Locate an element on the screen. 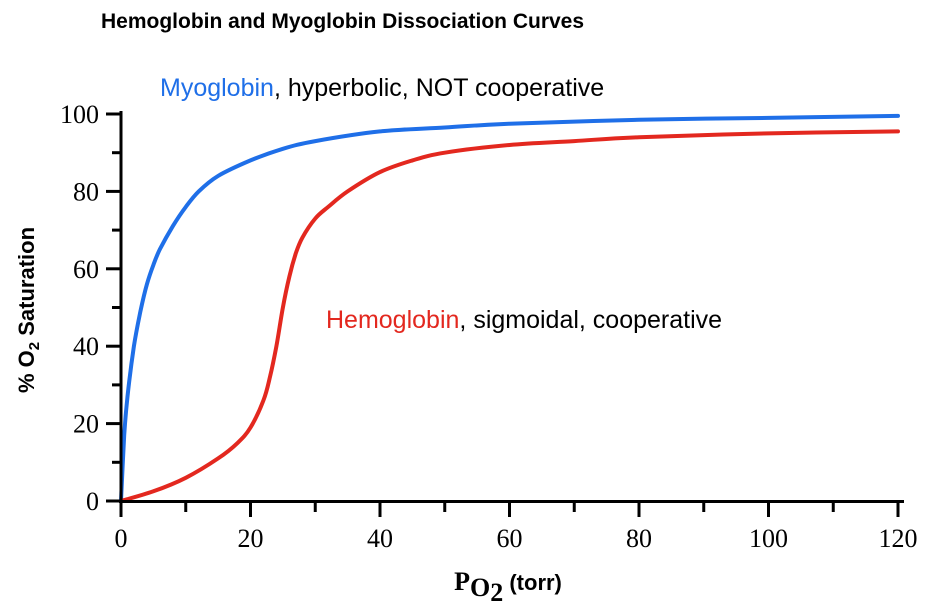 The width and height of the screenshot is (937, 610). annotation-myoglobin: Myoglobin, hyperbolic, NOT cooperative is located at coordinates (382, 88).